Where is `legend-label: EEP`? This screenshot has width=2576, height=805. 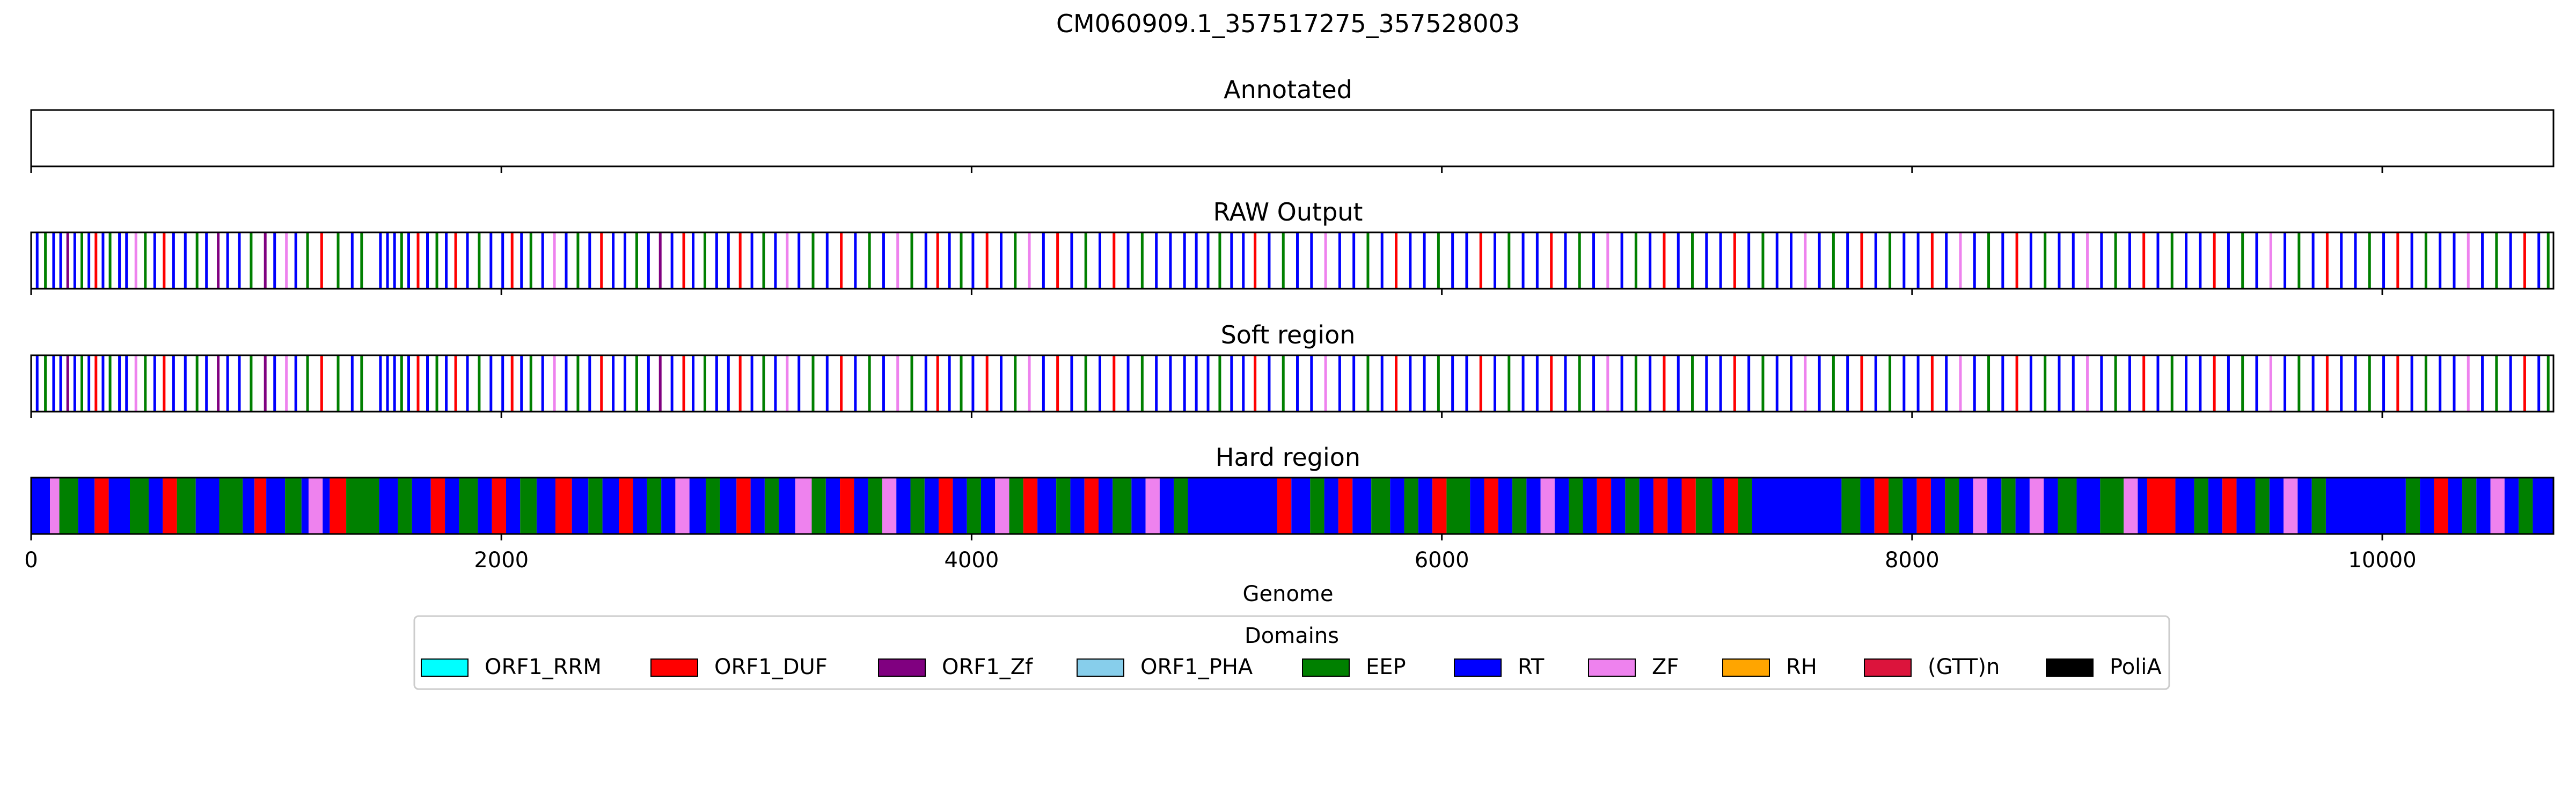 legend-label: EEP is located at coordinates (1386, 667).